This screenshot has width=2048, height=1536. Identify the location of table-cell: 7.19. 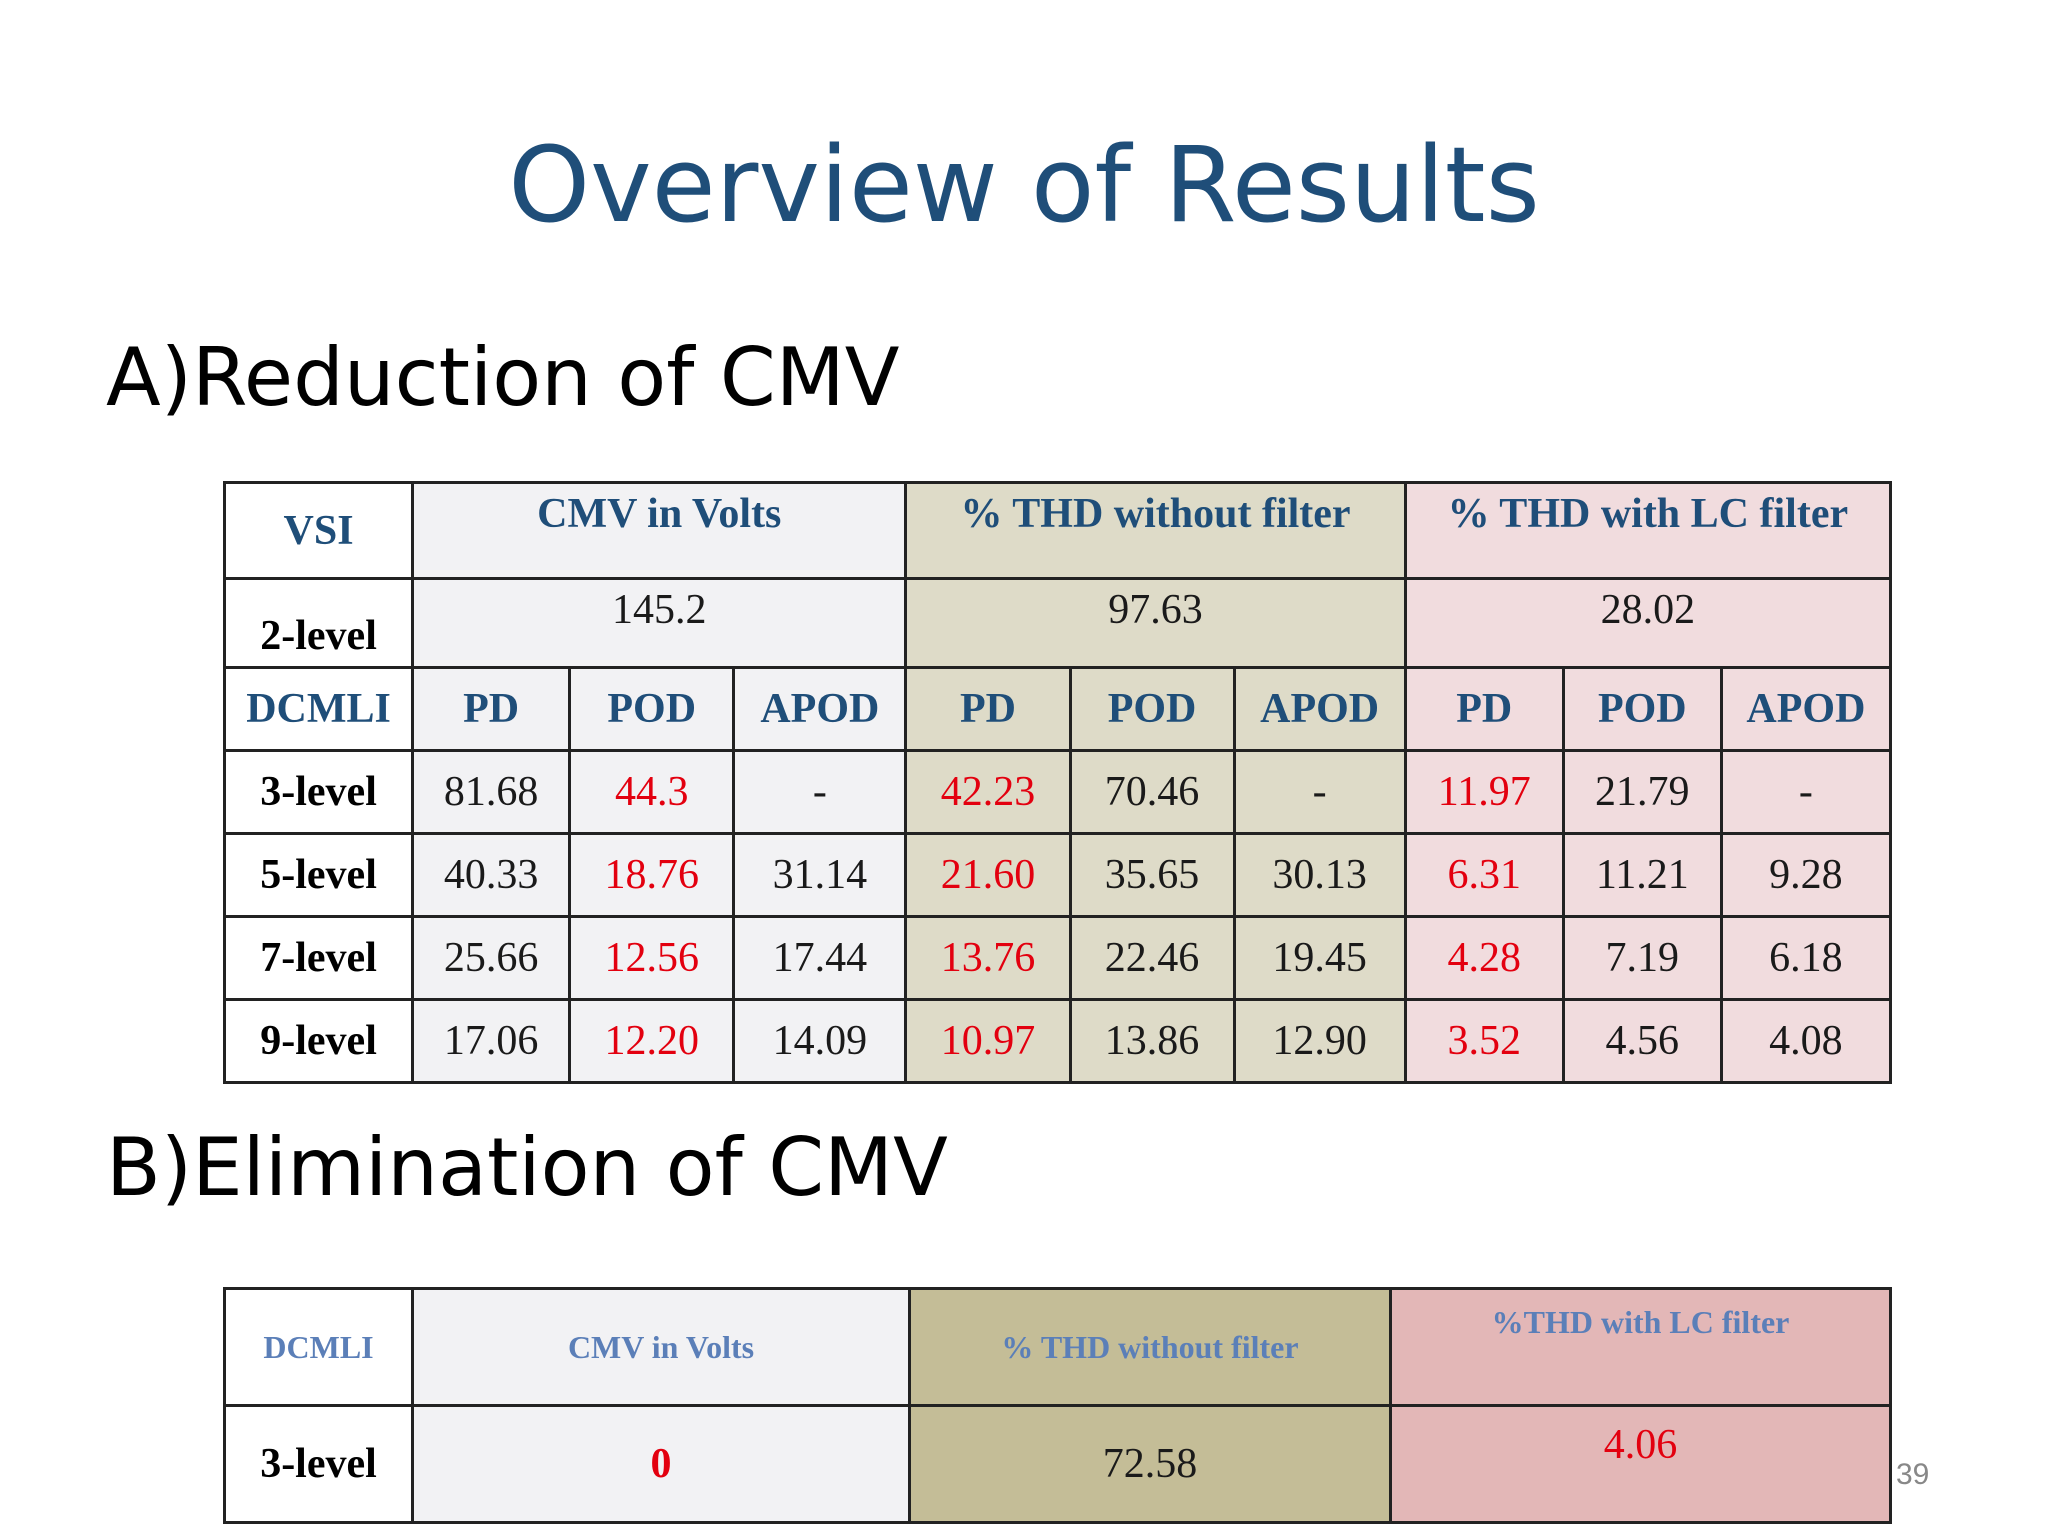
(1642, 958).